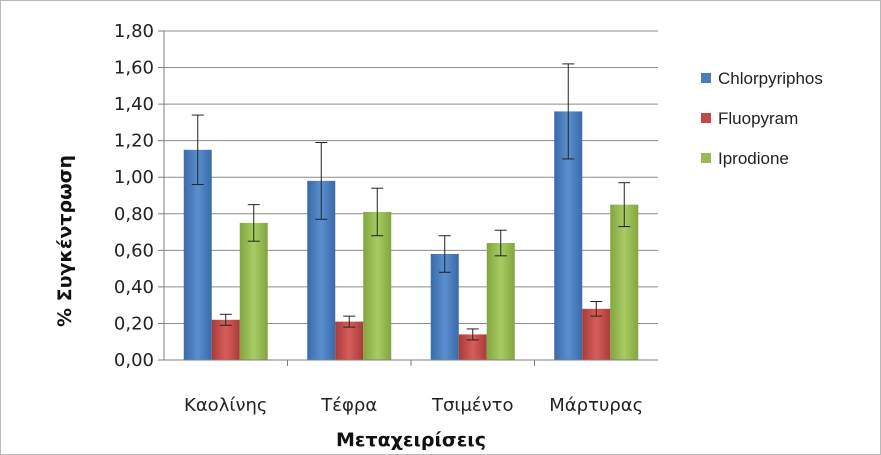  Describe the element at coordinates (770, 78) in the screenshot. I see `legend-label: Chlorpyriphos` at that location.